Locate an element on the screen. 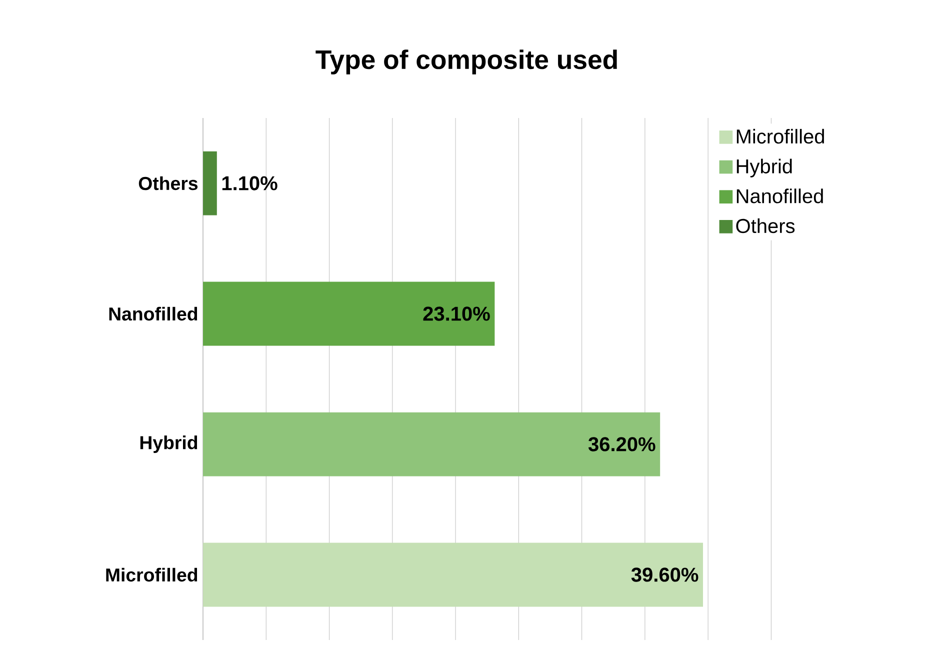  data-label: 1.10% is located at coordinates (250, 183).